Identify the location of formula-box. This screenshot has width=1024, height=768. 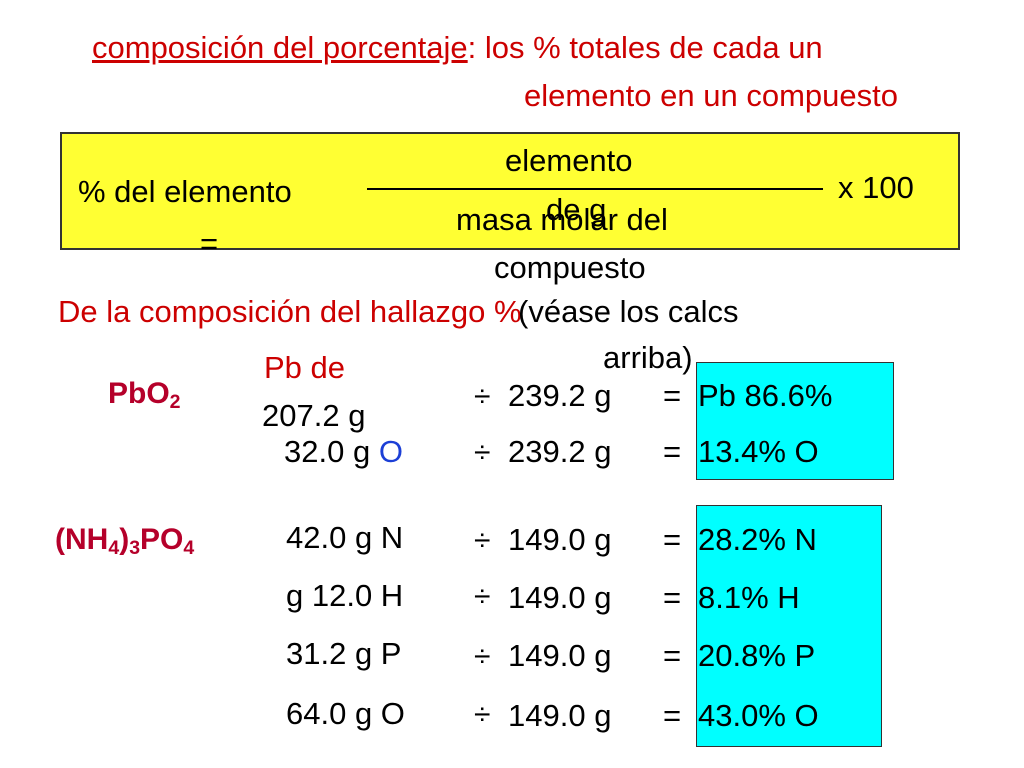
(510, 191).